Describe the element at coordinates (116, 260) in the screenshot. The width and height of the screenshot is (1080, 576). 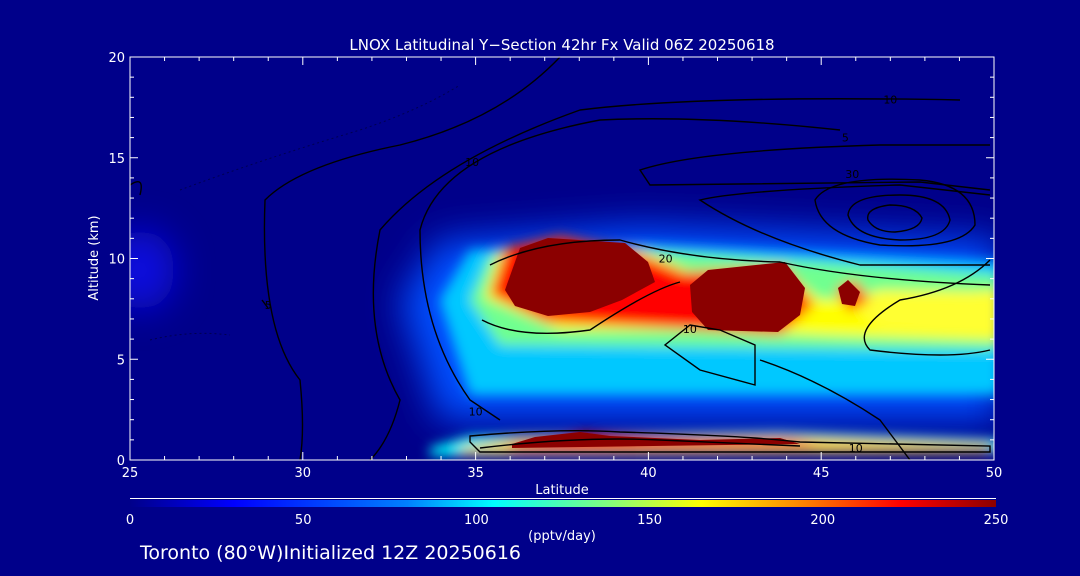
I see `y-tick-label: 10` at that location.